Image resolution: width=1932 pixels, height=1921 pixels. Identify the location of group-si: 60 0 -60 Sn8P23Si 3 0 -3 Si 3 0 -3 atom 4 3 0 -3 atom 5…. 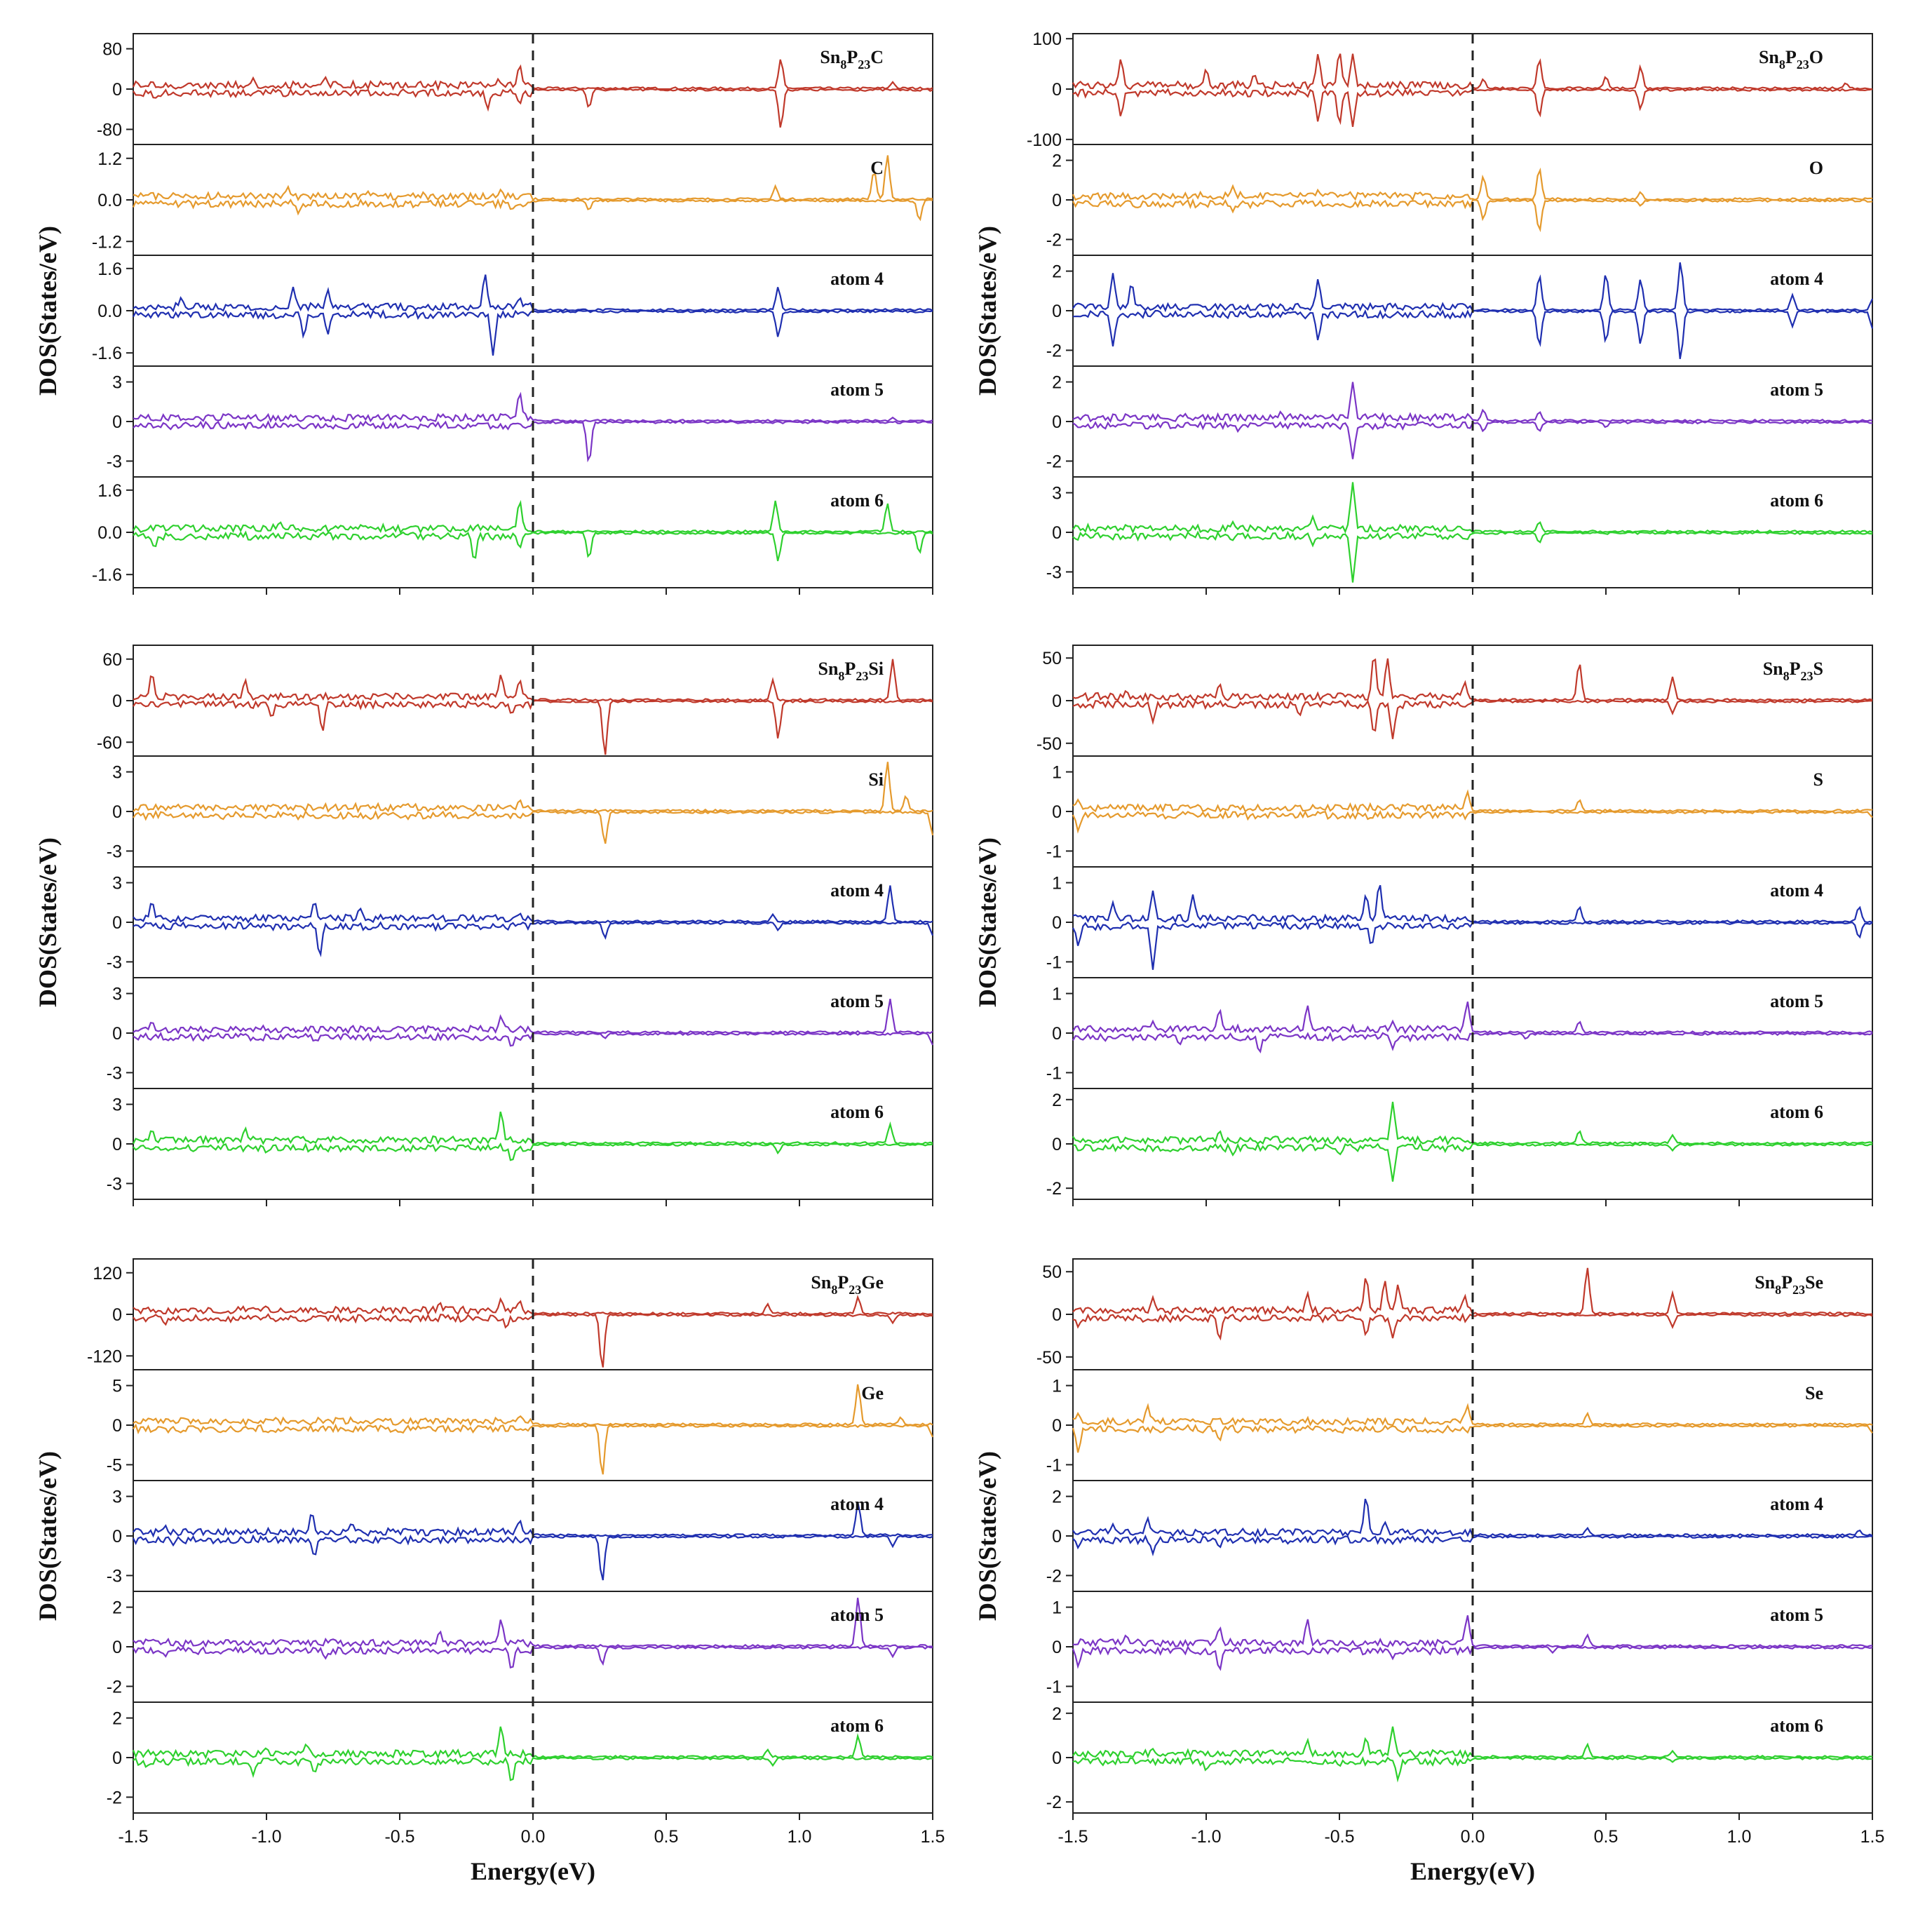
(484, 925).